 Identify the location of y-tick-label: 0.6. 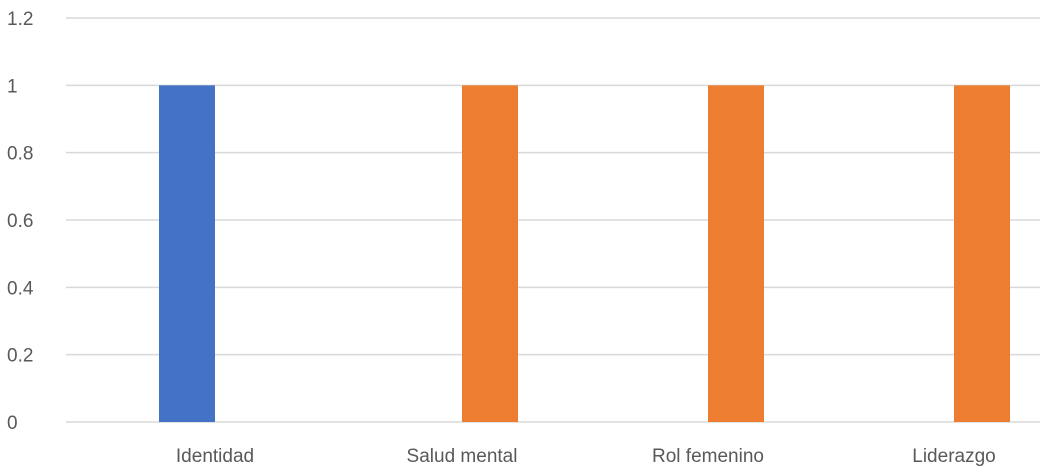
(20, 221).